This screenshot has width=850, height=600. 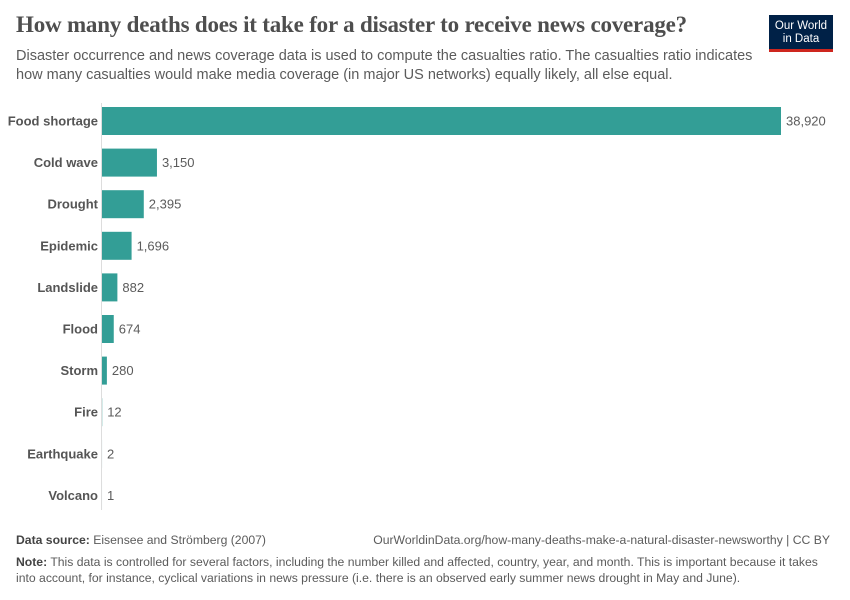 What do you see at coordinates (801, 39) in the screenshot?
I see `logo-line2: in Data` at bounding box center [801, 39].